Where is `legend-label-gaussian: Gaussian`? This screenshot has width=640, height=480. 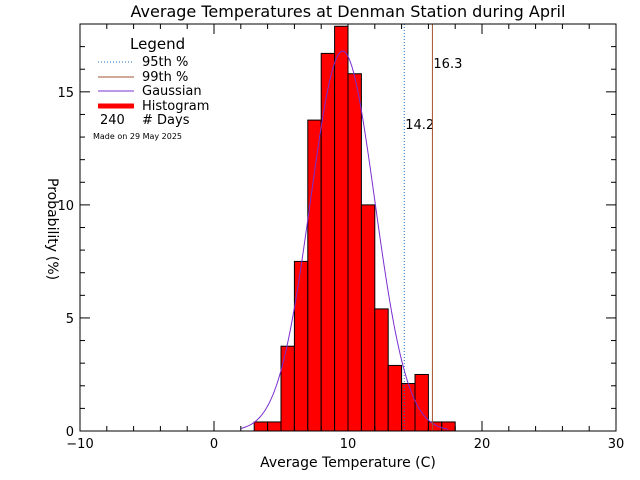 legend-label-gaussian: Gaussian is located at coordinates (172, 91).